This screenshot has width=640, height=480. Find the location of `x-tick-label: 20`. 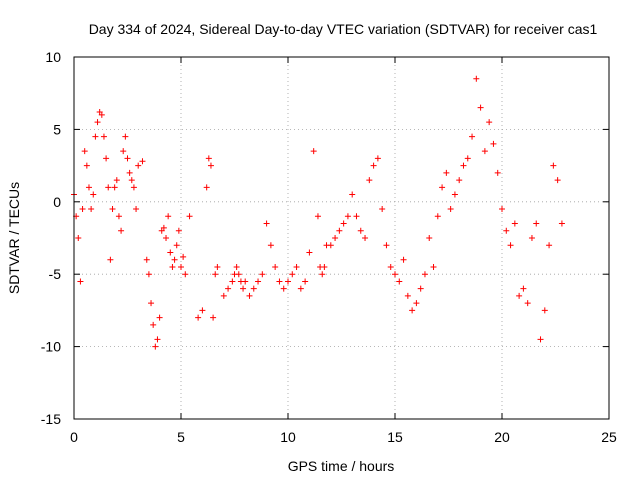

x-tick-label: 20 is located at coordinates (502, 437).